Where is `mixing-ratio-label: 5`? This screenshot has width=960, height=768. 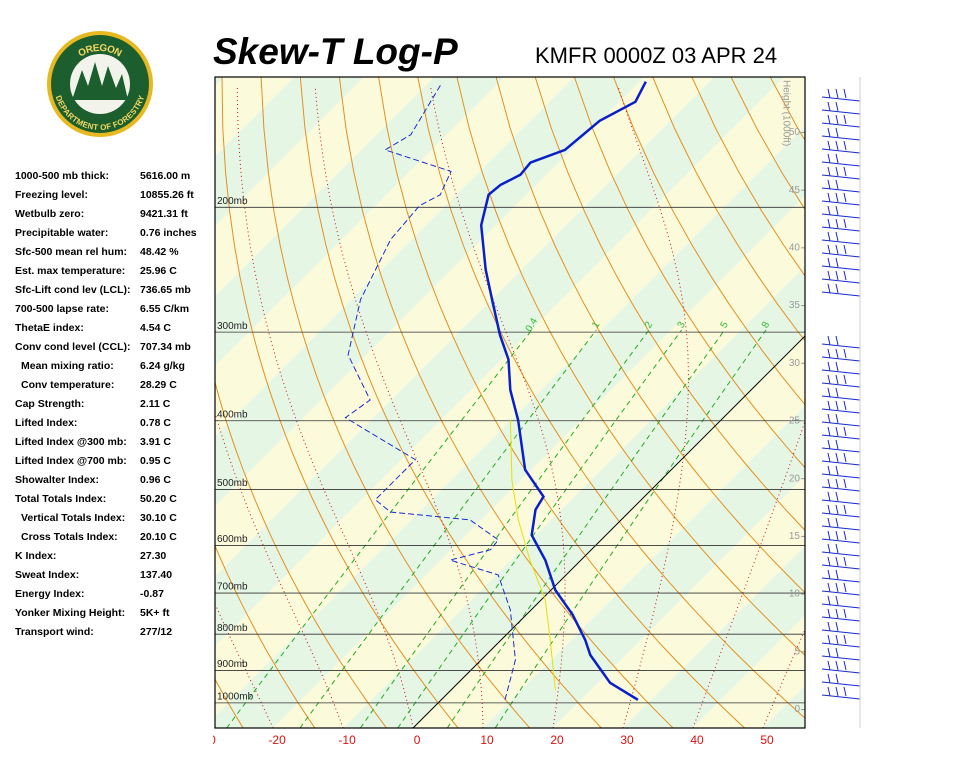
mixing-ratio-label: 5 is located at coordinates (725, 325).